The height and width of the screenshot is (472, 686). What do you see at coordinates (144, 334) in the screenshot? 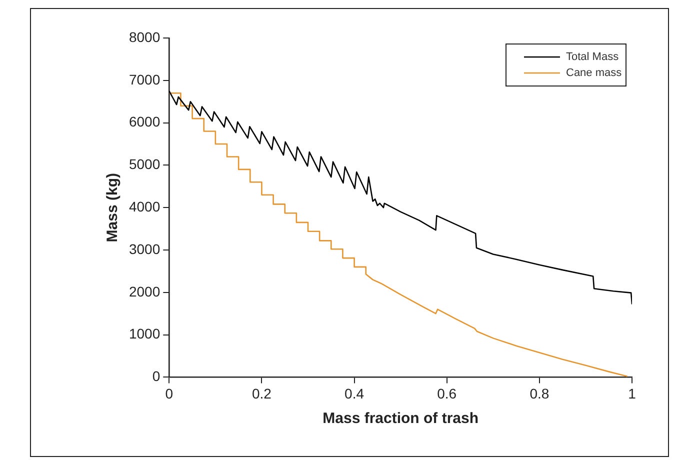
I see `y-tick-label: 1000` at bounding box center [144, 334].